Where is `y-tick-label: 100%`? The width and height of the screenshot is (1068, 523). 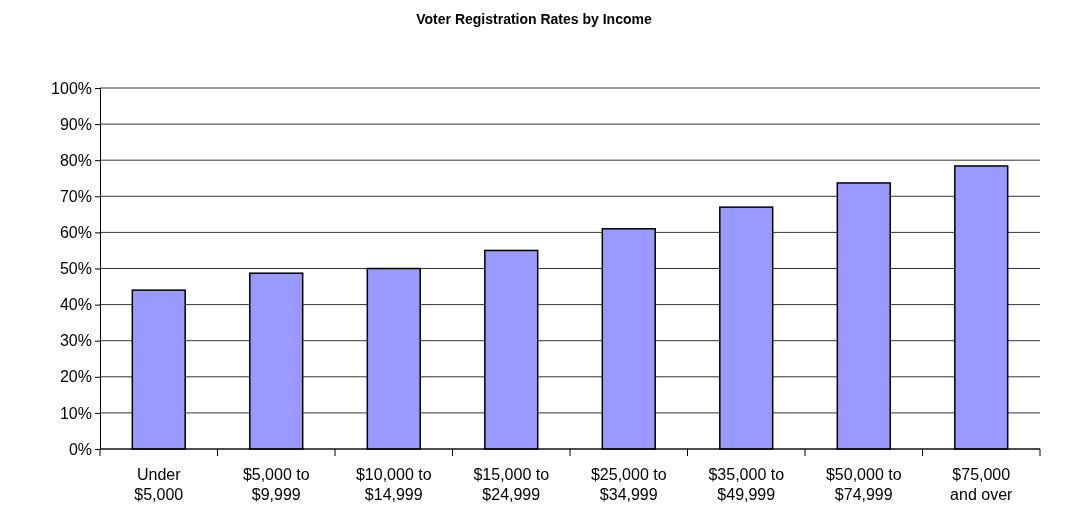
y-tick-label: 100% is located at coordinates (71, 88).